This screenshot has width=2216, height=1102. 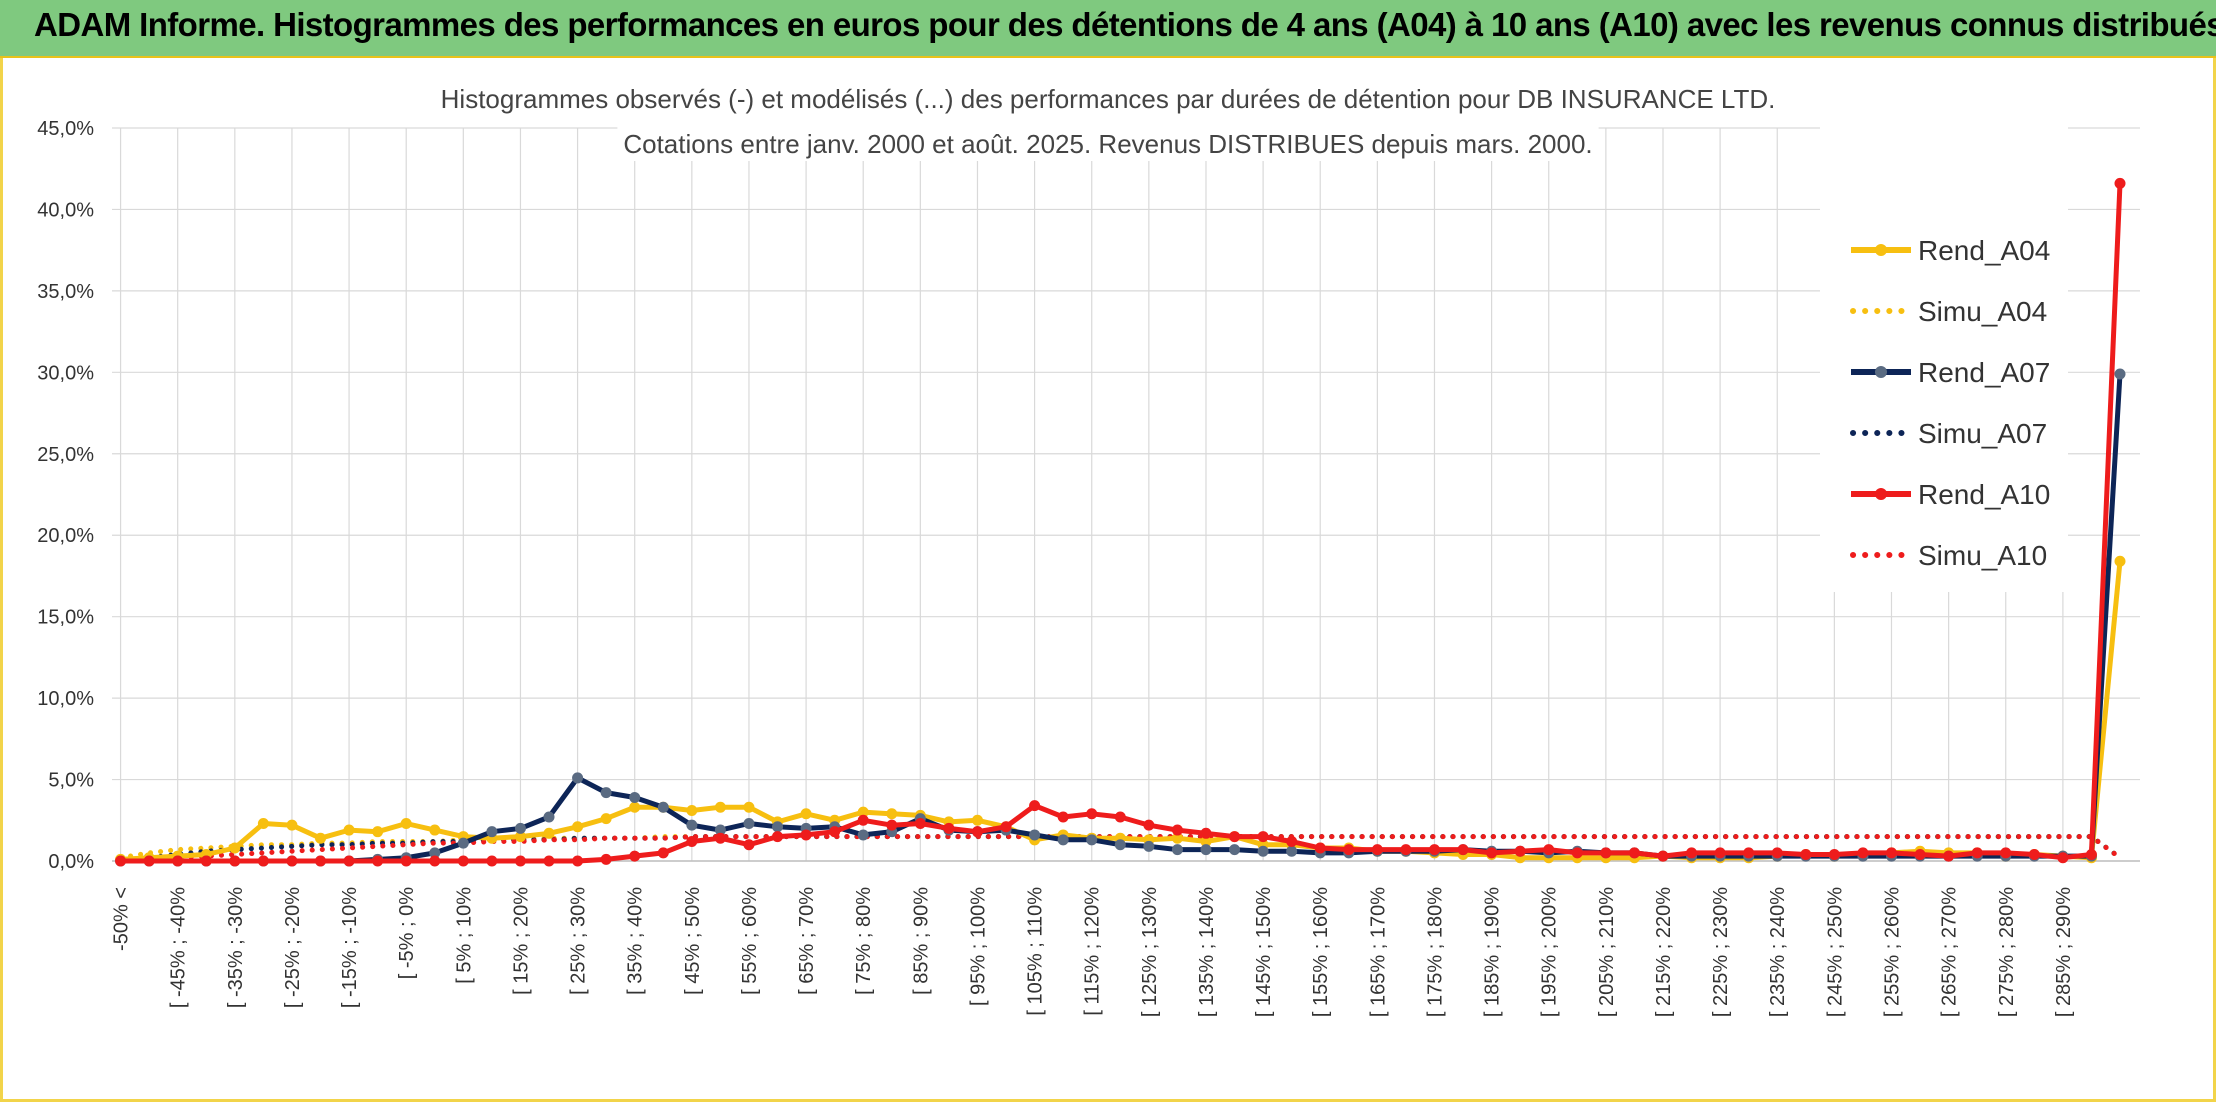 What do you see at coordinates (864, 941) in the screenshot?
I see `x-tick-label: [ 75% ; 80%` at bounding box center [864, 941].